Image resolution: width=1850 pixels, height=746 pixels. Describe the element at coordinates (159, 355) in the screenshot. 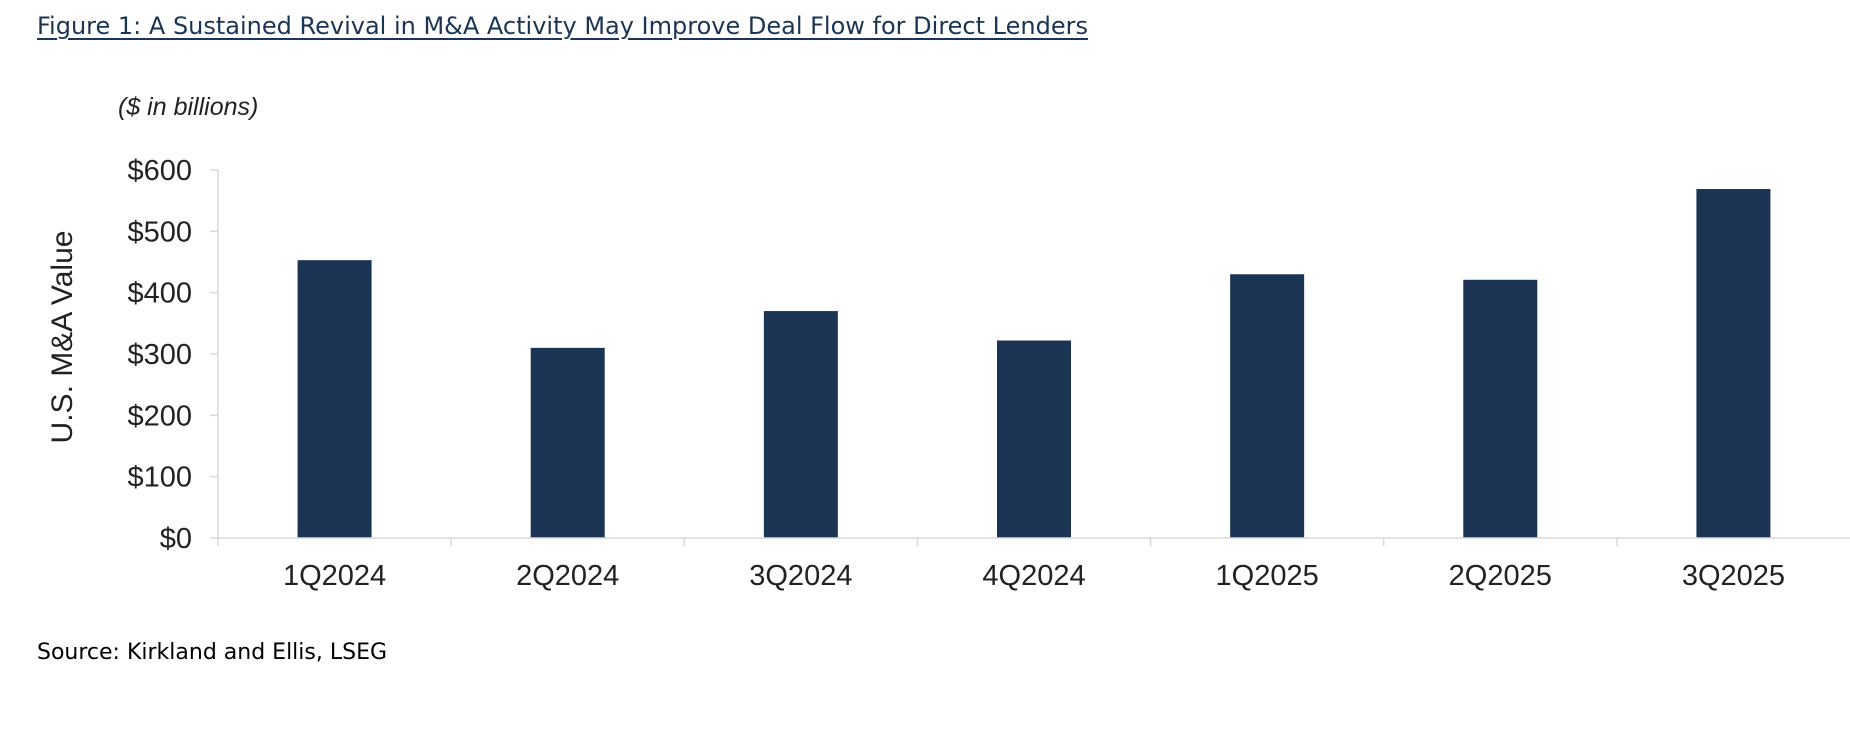

I see `y-tick-label: $300` at that location.